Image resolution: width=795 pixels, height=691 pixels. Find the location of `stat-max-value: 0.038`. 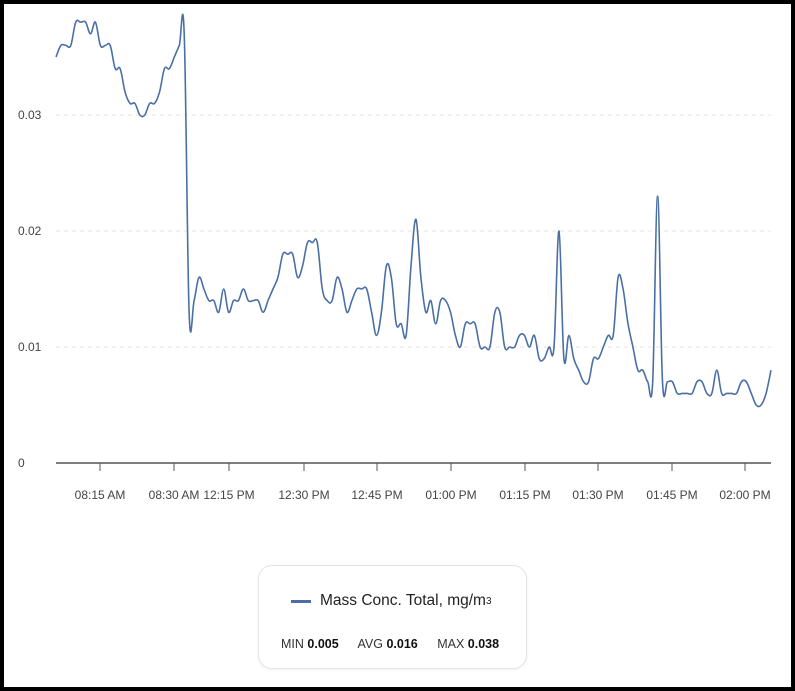

stat-max-value: 0.038 is located at coordinates (483, 644).